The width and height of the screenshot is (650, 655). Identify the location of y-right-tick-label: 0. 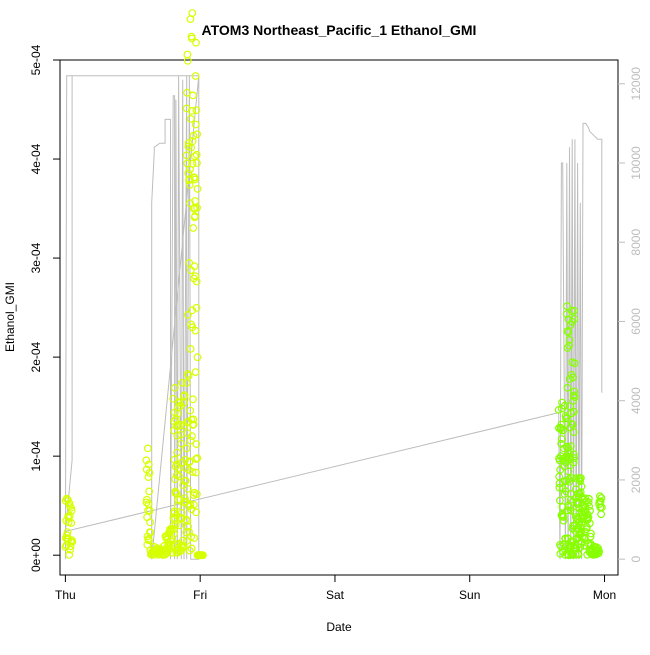
(636, 558).